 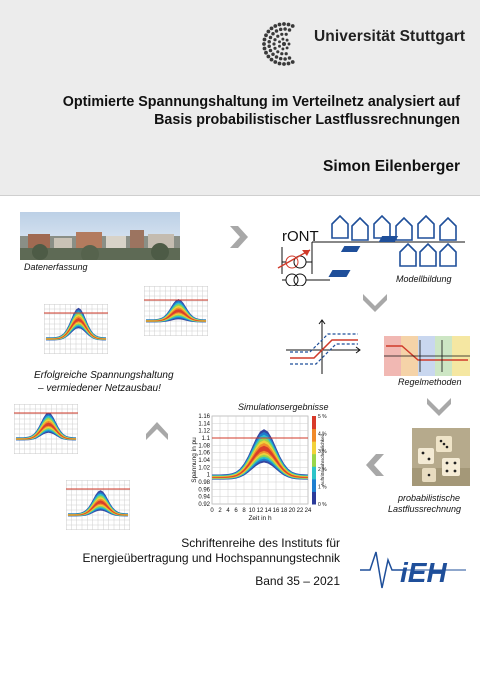 I want to click on y-tick-label: 1.12, so click(x=204, y=432).